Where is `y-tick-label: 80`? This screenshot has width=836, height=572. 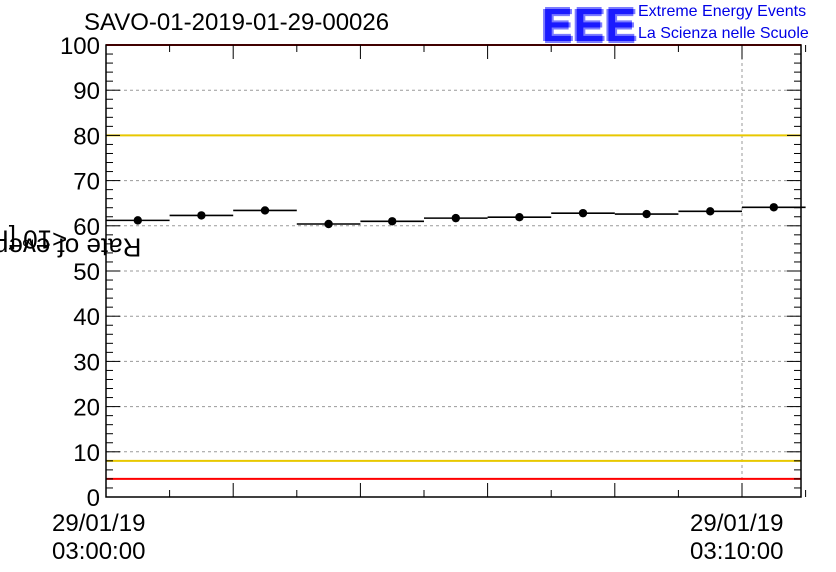 y-tick-label: 80 is located at coordinates (86, 136).